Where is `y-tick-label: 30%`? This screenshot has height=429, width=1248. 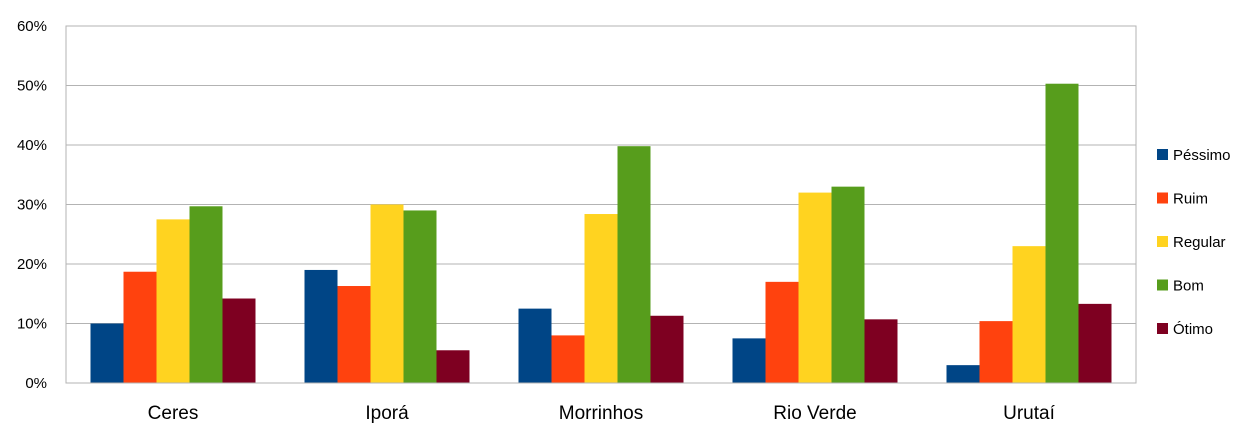 y-tick-label: 30% is located at coordinates (32, 205).